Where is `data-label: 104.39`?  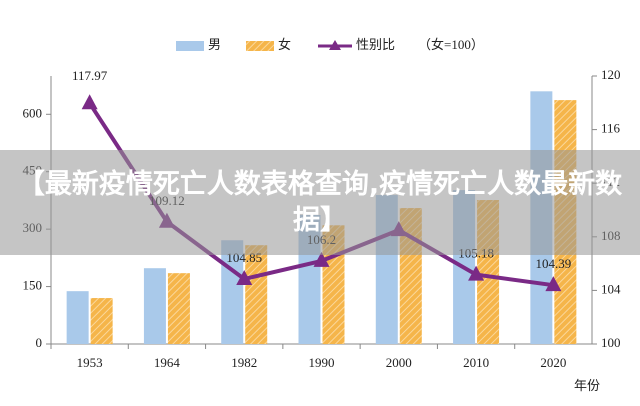 data-label: 104.39 is located at coordinates (553, 263).